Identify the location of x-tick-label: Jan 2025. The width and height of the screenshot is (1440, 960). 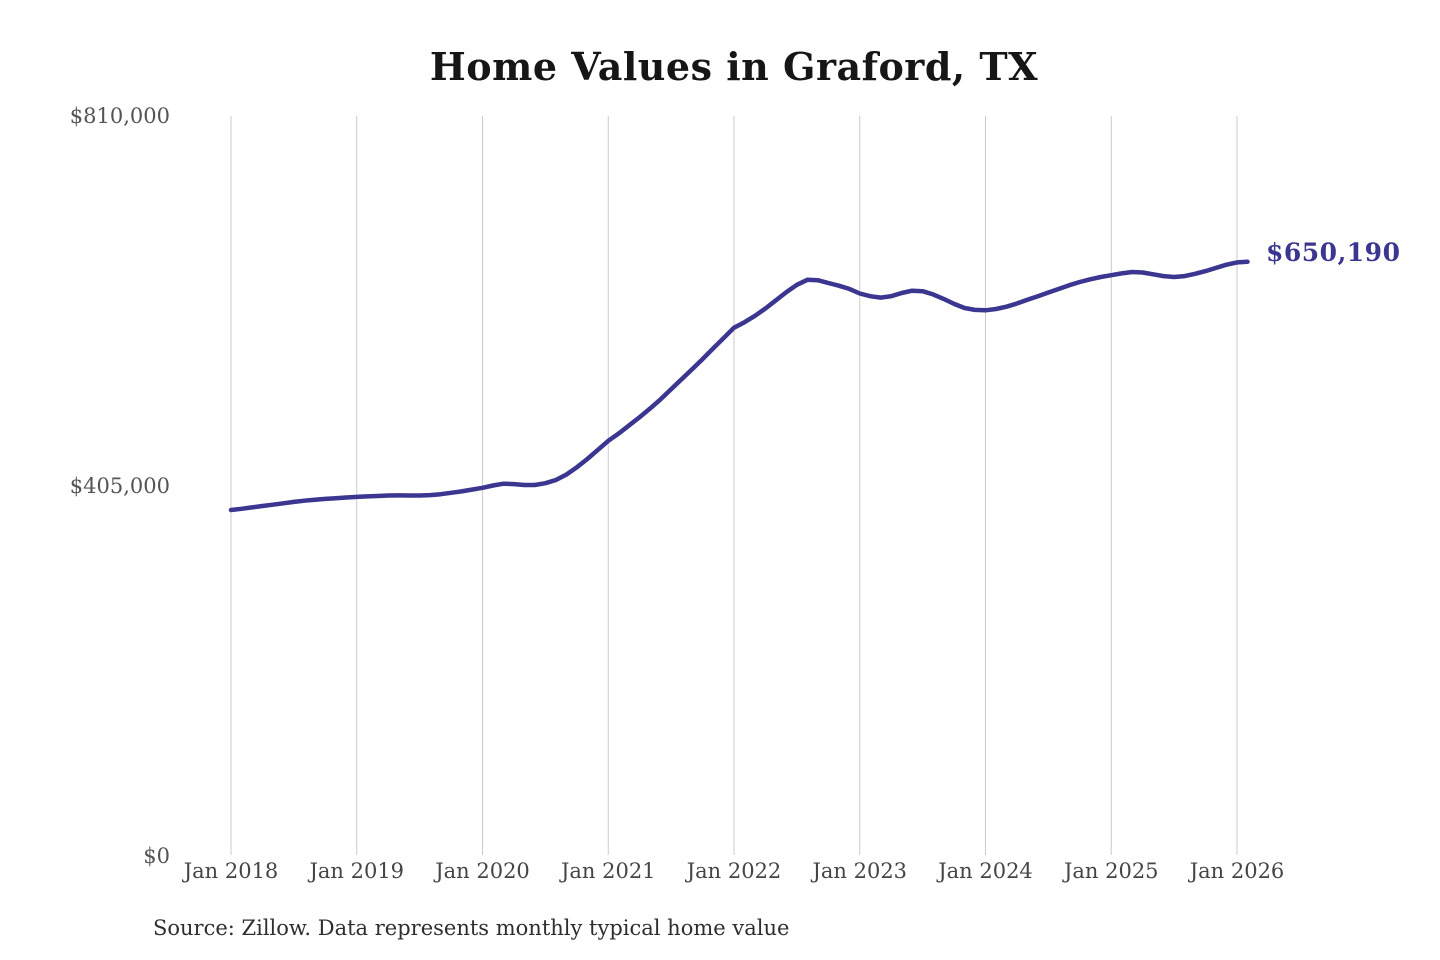
(1111, 871).